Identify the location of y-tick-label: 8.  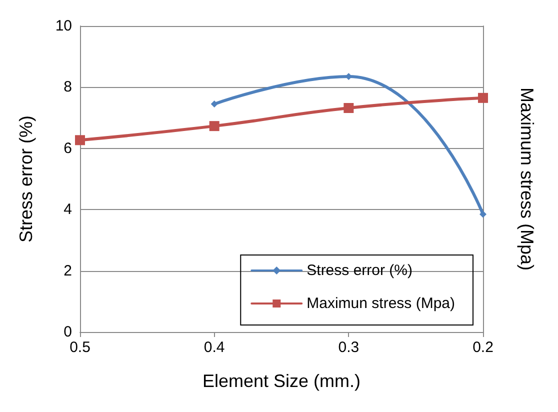
(68, 87).